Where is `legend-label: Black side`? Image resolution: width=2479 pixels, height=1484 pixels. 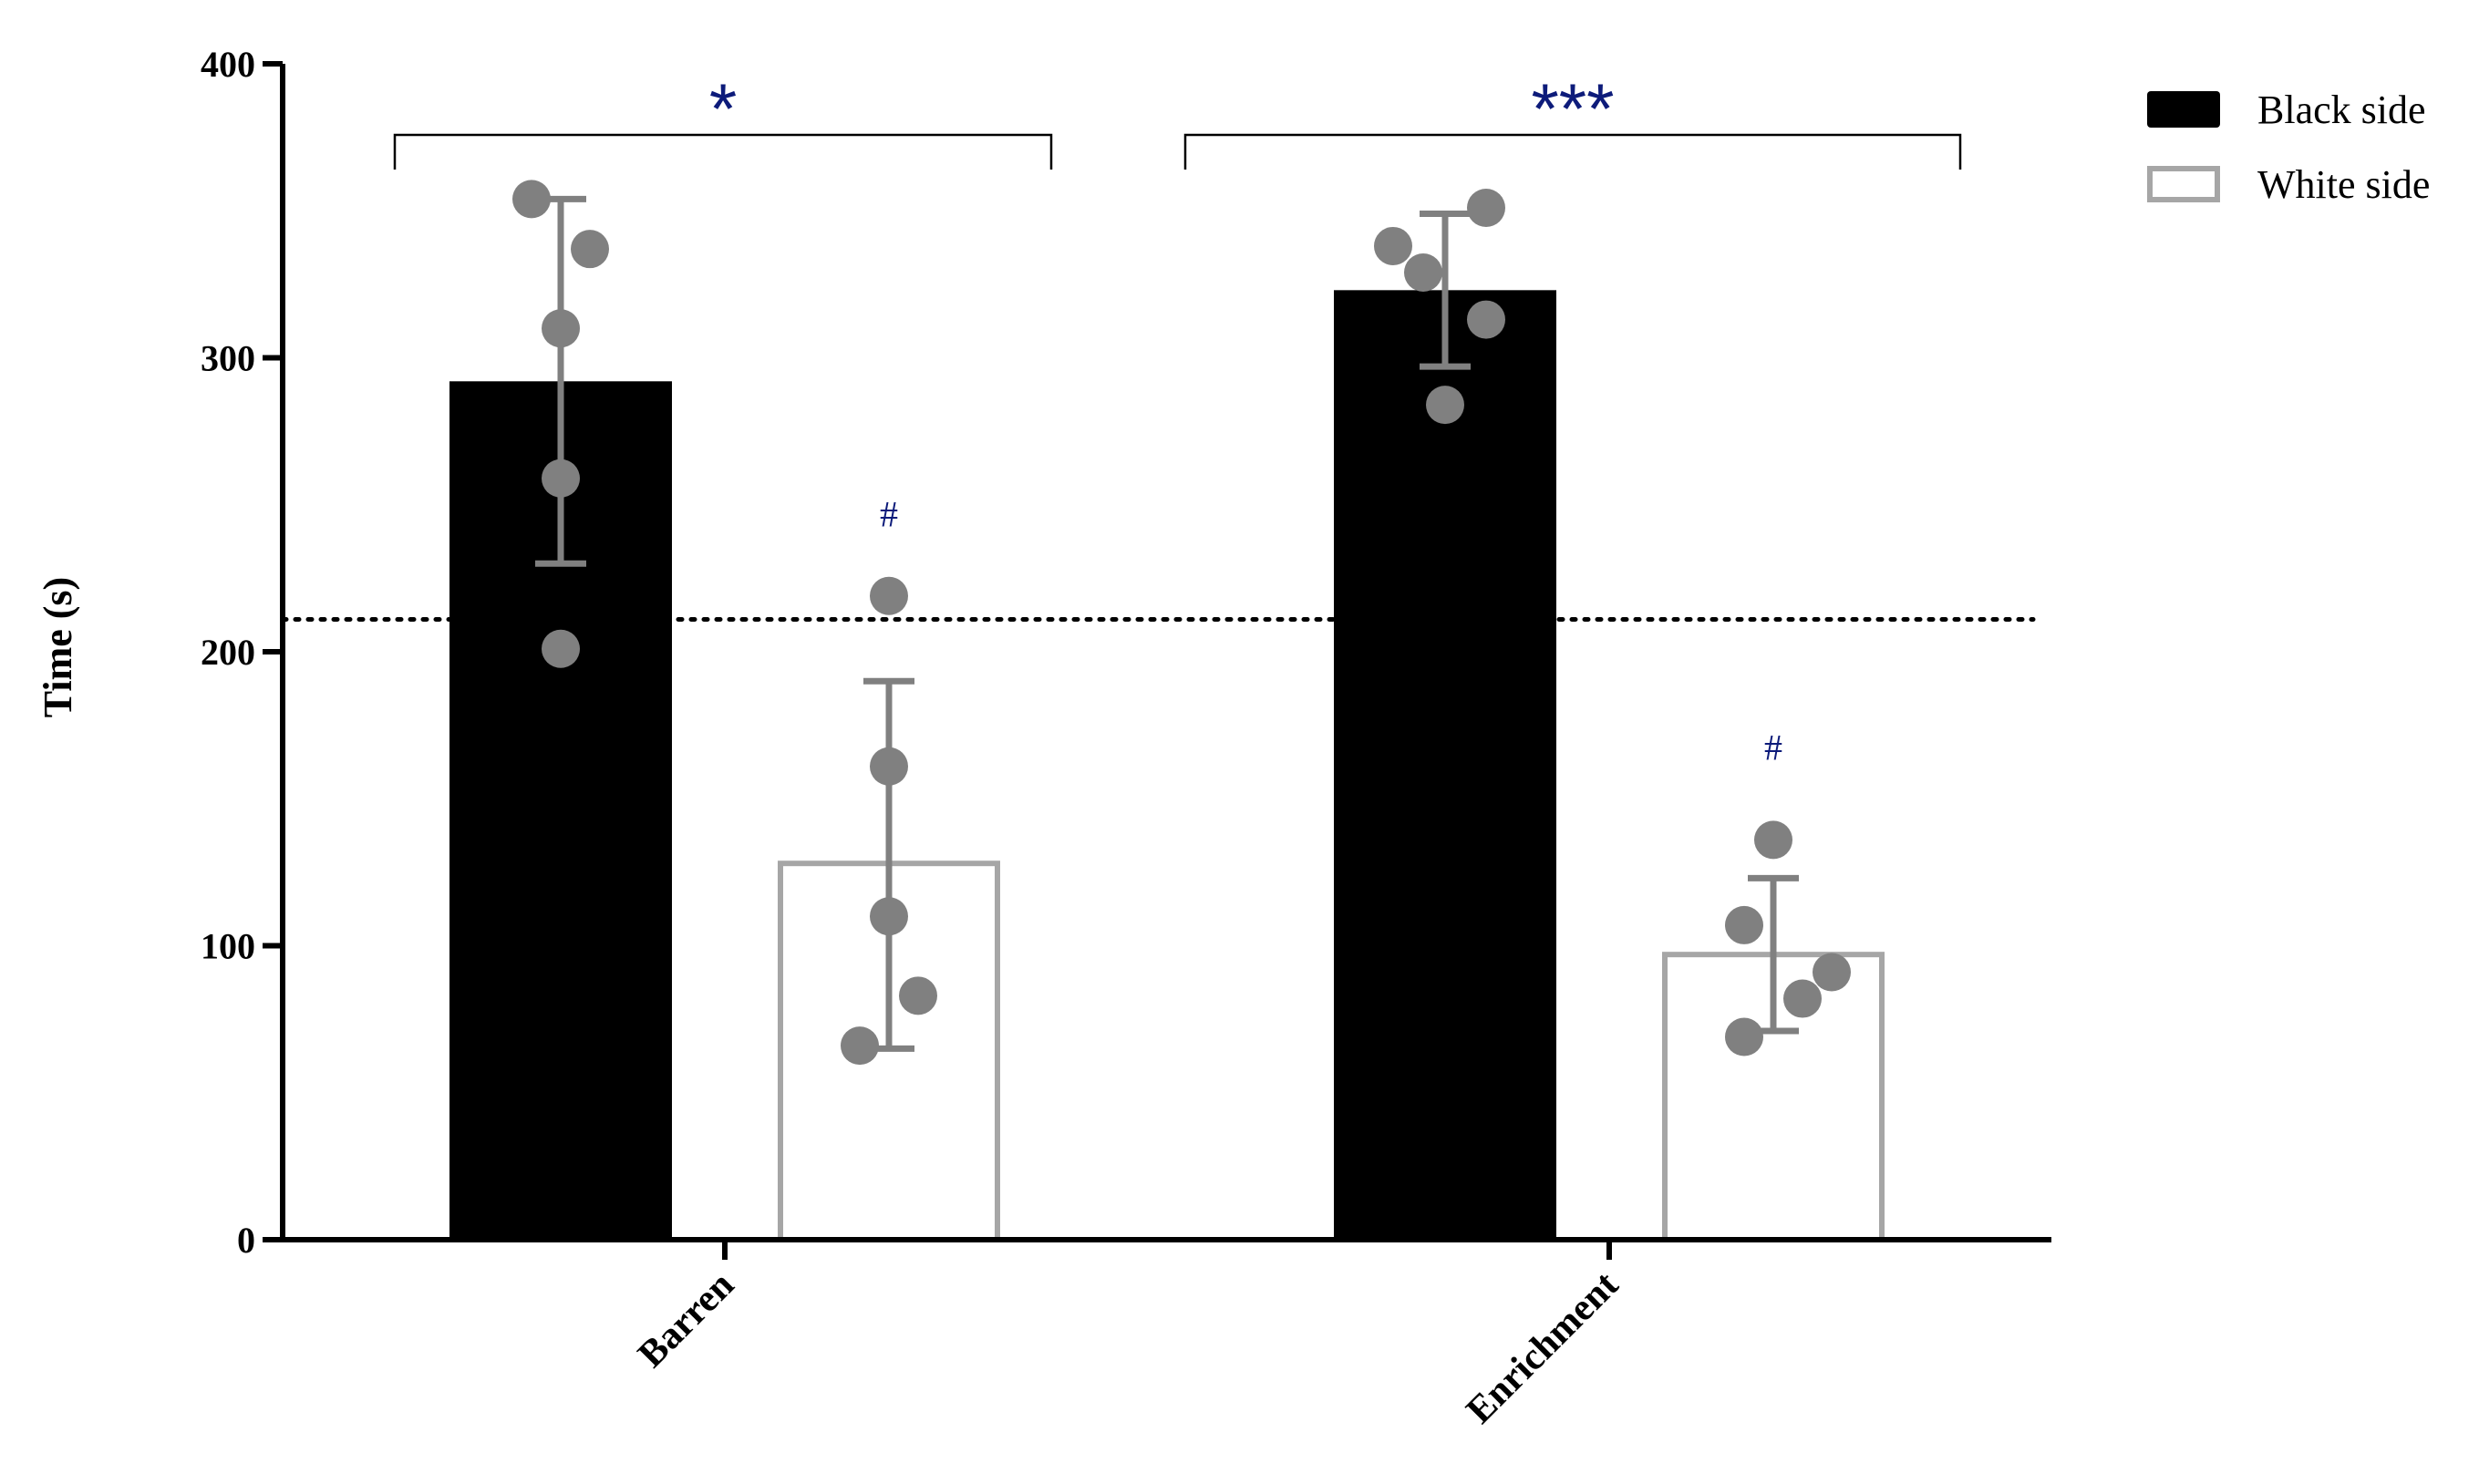 legend-label: Black side is located at coordinates (2341, 110).